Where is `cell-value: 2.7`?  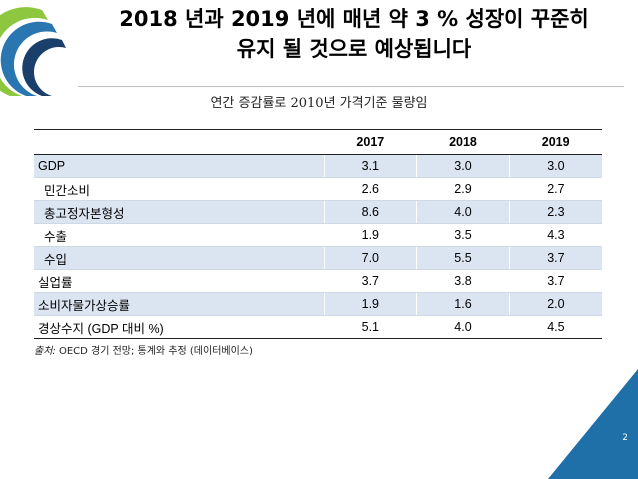
cell-value: 2.7 is located at coordinates (555, 189).